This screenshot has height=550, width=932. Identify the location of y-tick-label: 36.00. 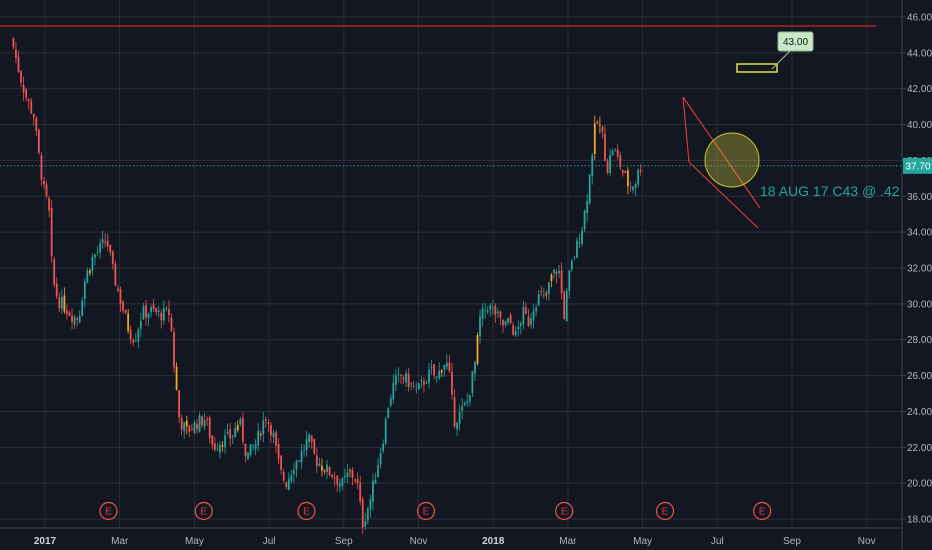
(919, 197).